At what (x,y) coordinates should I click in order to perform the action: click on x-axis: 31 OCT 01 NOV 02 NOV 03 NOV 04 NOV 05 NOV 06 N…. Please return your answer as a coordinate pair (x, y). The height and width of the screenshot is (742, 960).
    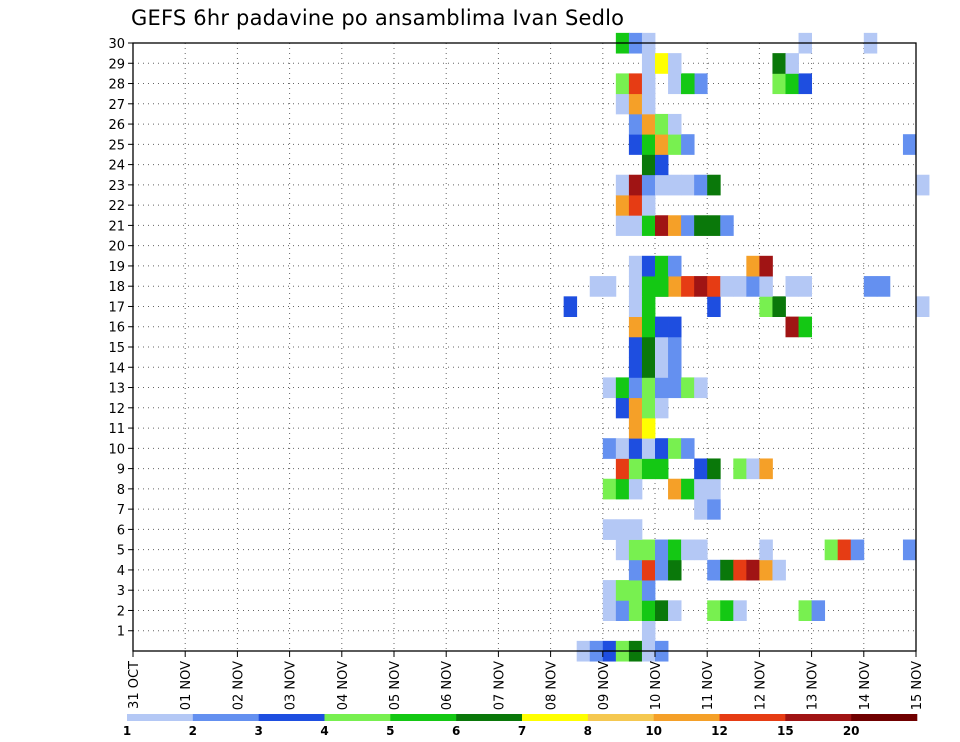
    Looking at the image, I should click on (526, 680).